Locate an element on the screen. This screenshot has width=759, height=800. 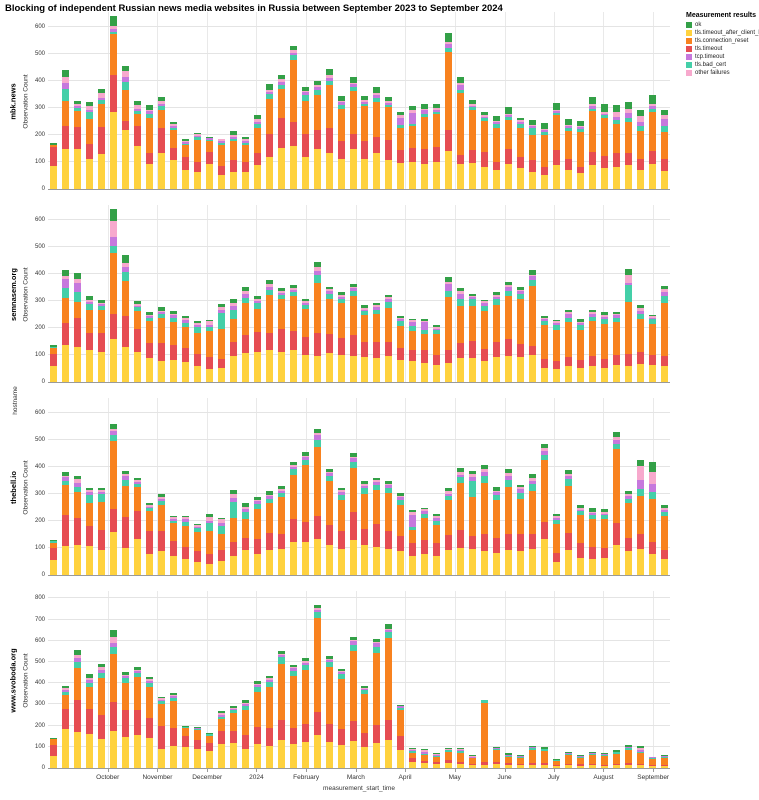
legend-item-tls-bad-cert: tls.bad_cert is located at coordinates (722, 65).